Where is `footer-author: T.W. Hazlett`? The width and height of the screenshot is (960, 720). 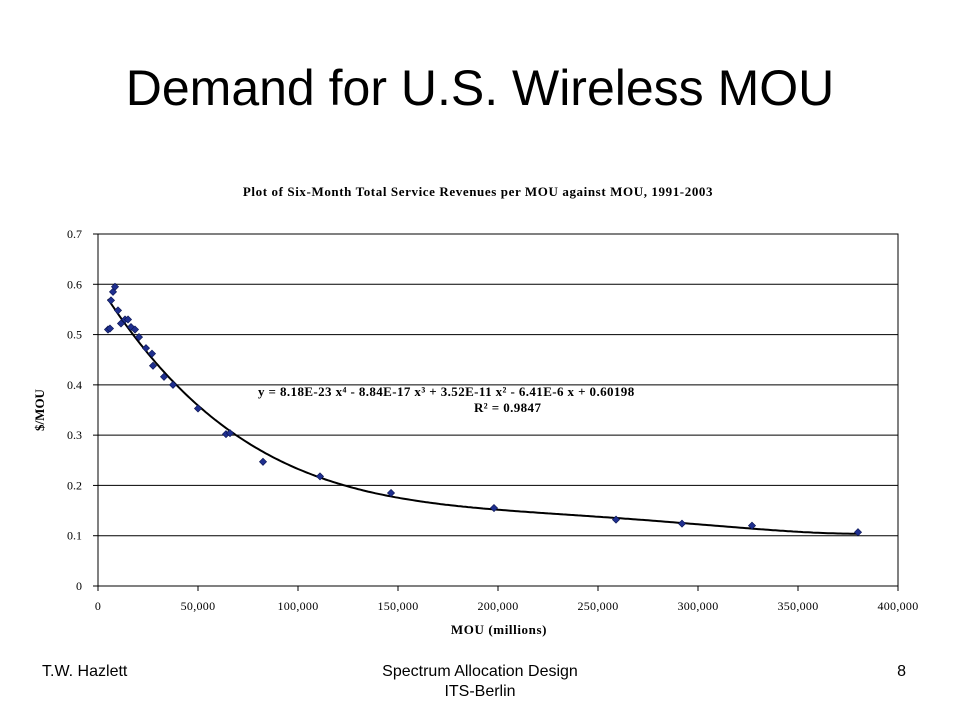
footer-author: T.W. Hazlett is located at coordinates (85, 671).